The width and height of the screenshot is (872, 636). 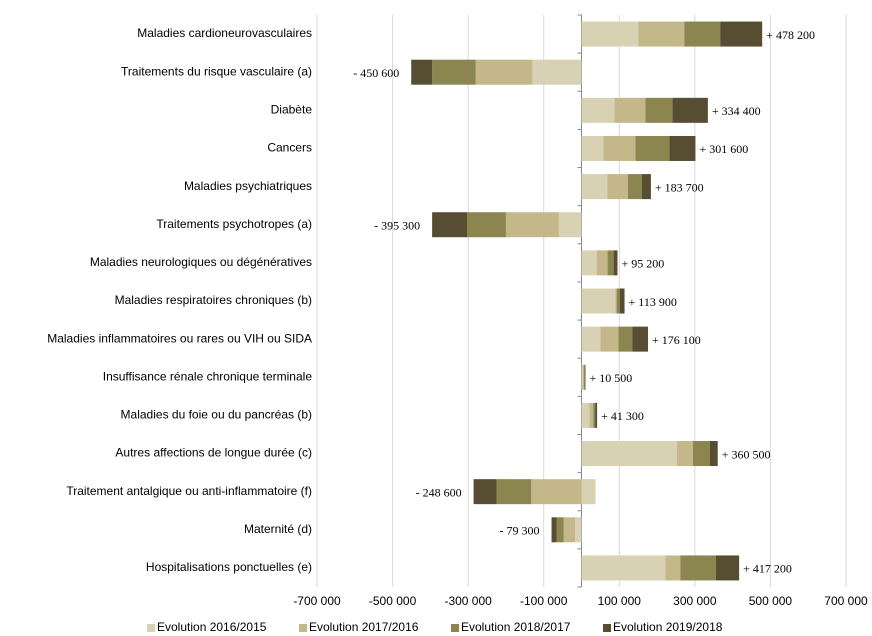 What do you see at coordinates (736, 111) in the screenshot?
I see `total-label: + 334 400` at bounding box center [736, 111].